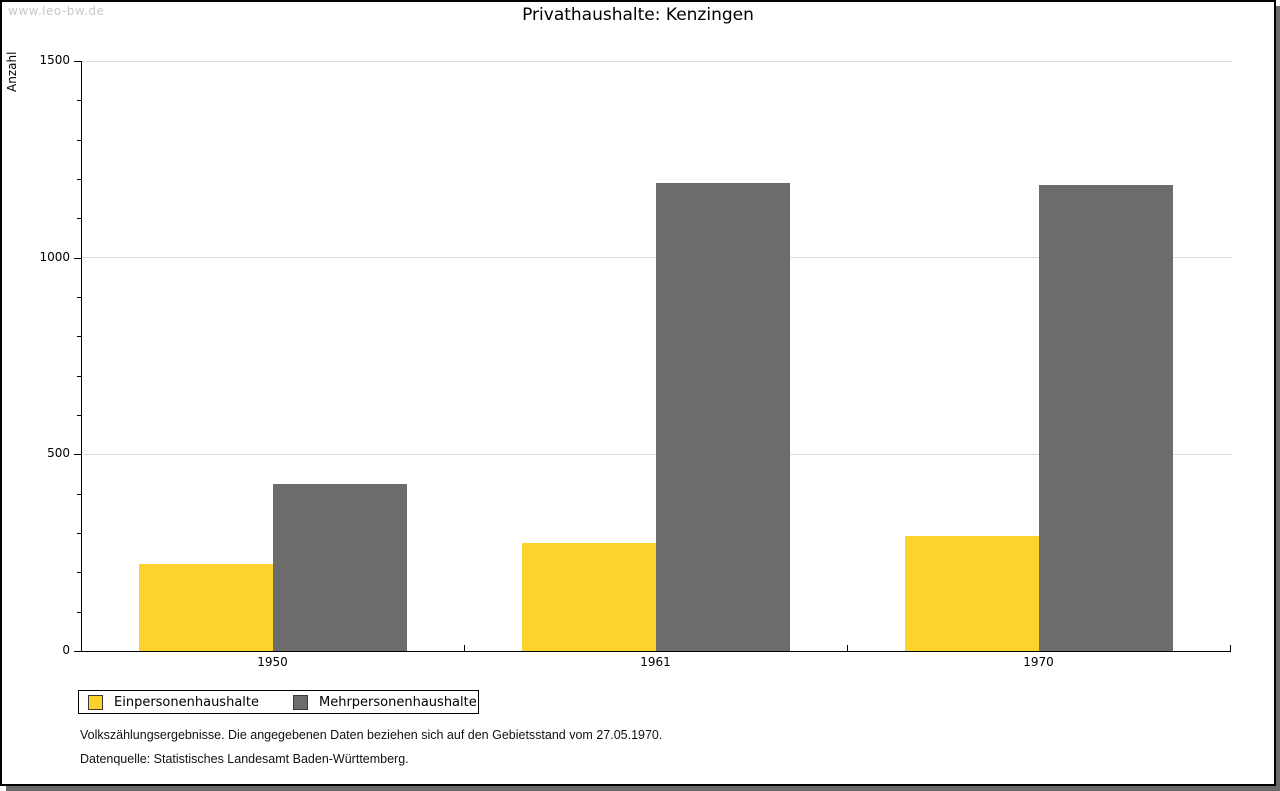 Image resolution: width=1280 pixels, height=791 pixels. What do you see at coordinates (300, 702) in the screenshot?
I see `legend-swatch-mehrpersonenhaushalte-icon` at bounding box center [300, 702].